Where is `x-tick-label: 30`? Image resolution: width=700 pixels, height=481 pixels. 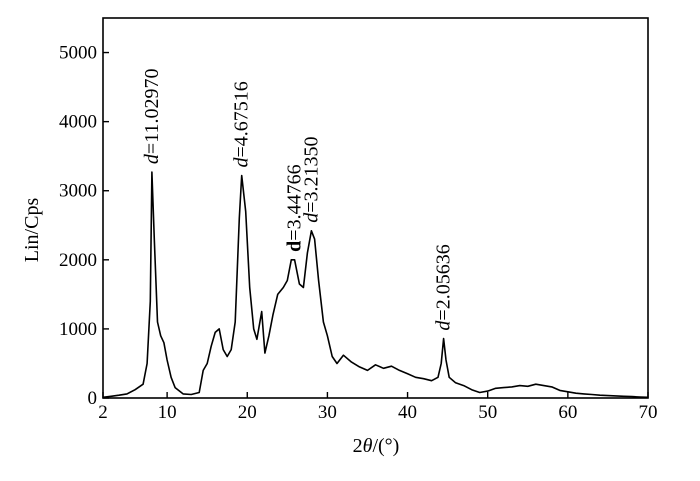
x-tick-label: 30 is located at coordinates (327, 412).